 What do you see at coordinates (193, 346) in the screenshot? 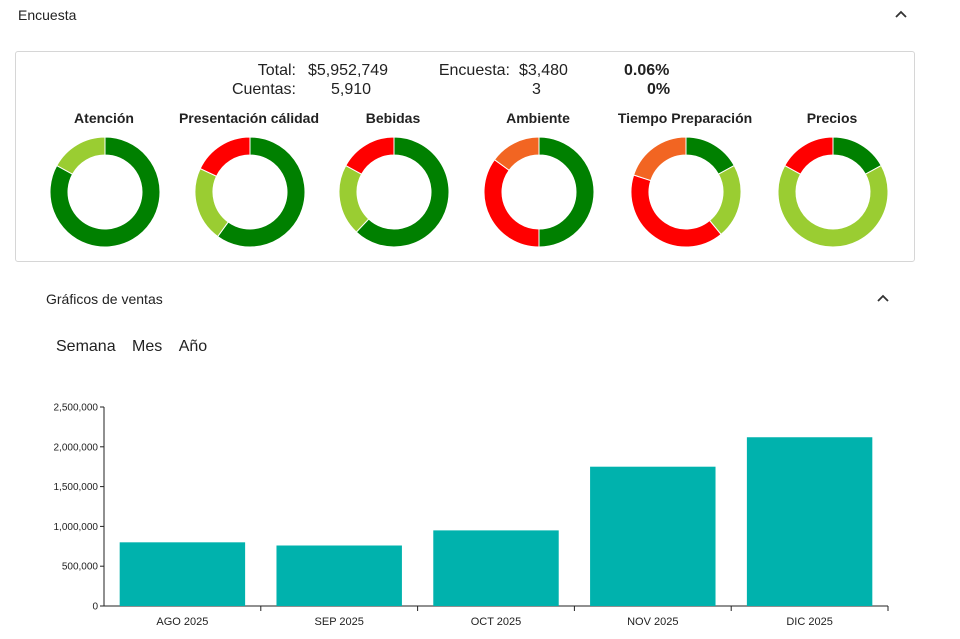
I see `tab-ano: Año` at bounding box center [193, 346].